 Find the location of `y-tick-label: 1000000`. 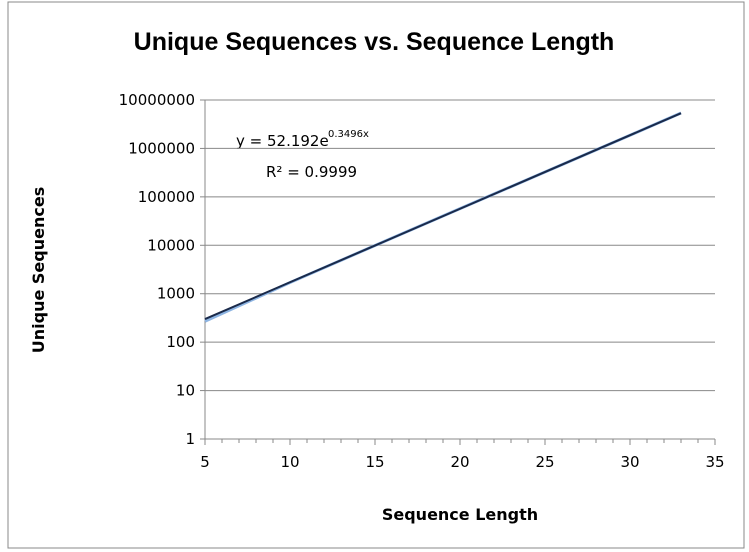

y-tick-label: 1000000 is located at coordinates (161, 148).